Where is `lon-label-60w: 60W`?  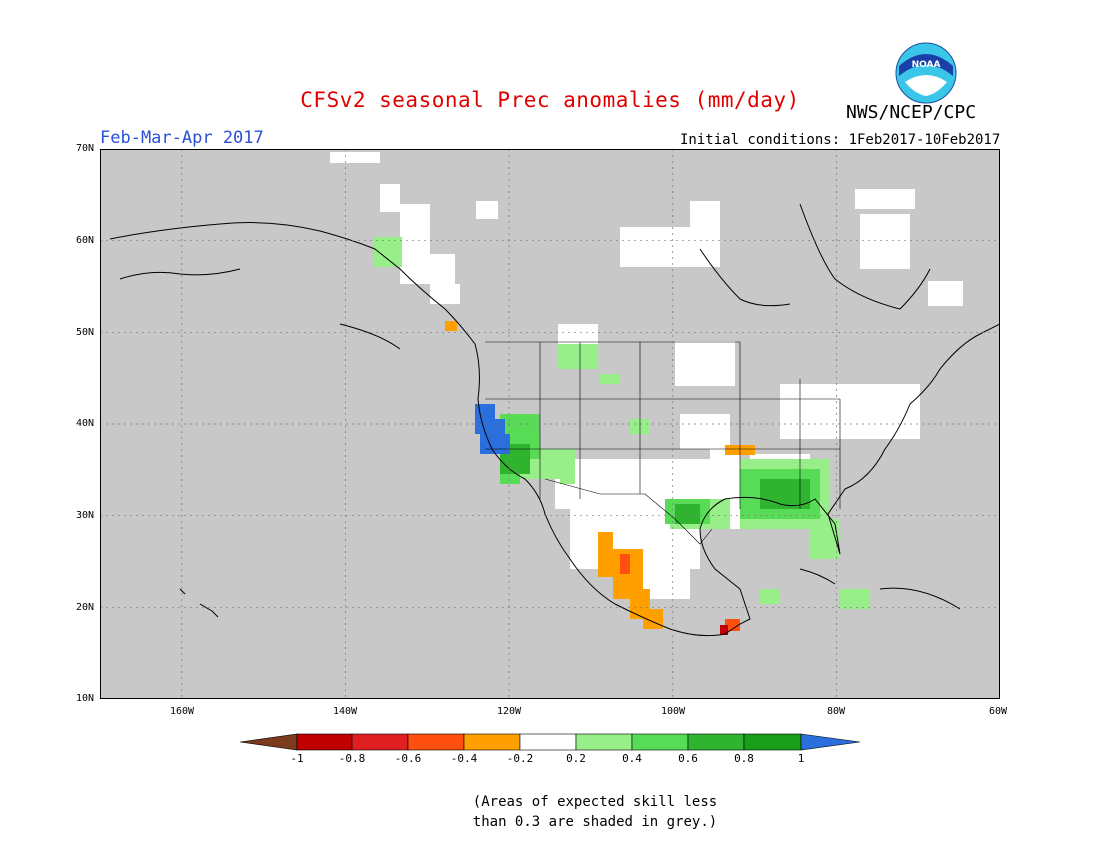 lon-label-60w: 60W is located at coordinates (998, 711).